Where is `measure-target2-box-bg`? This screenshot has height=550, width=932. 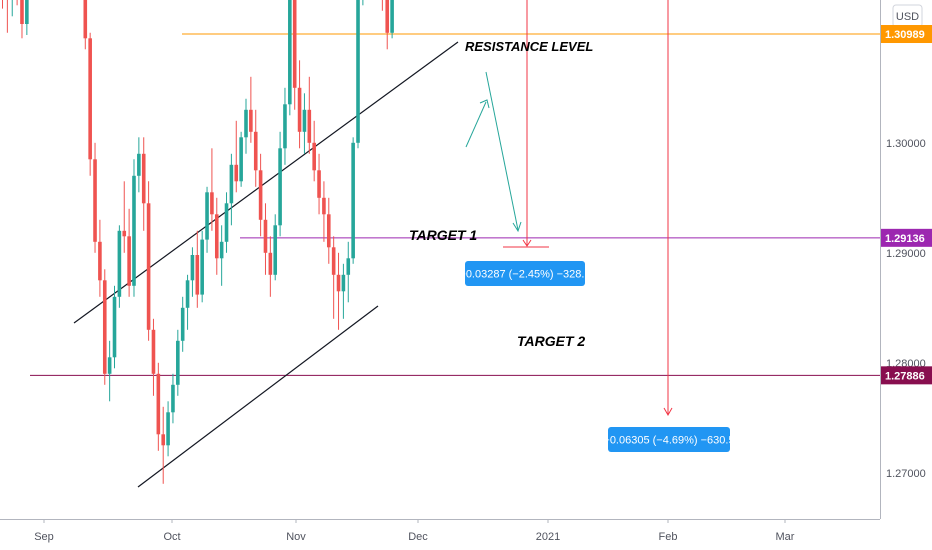 measure-target2-box-bg is located at coordinates (669, 439).